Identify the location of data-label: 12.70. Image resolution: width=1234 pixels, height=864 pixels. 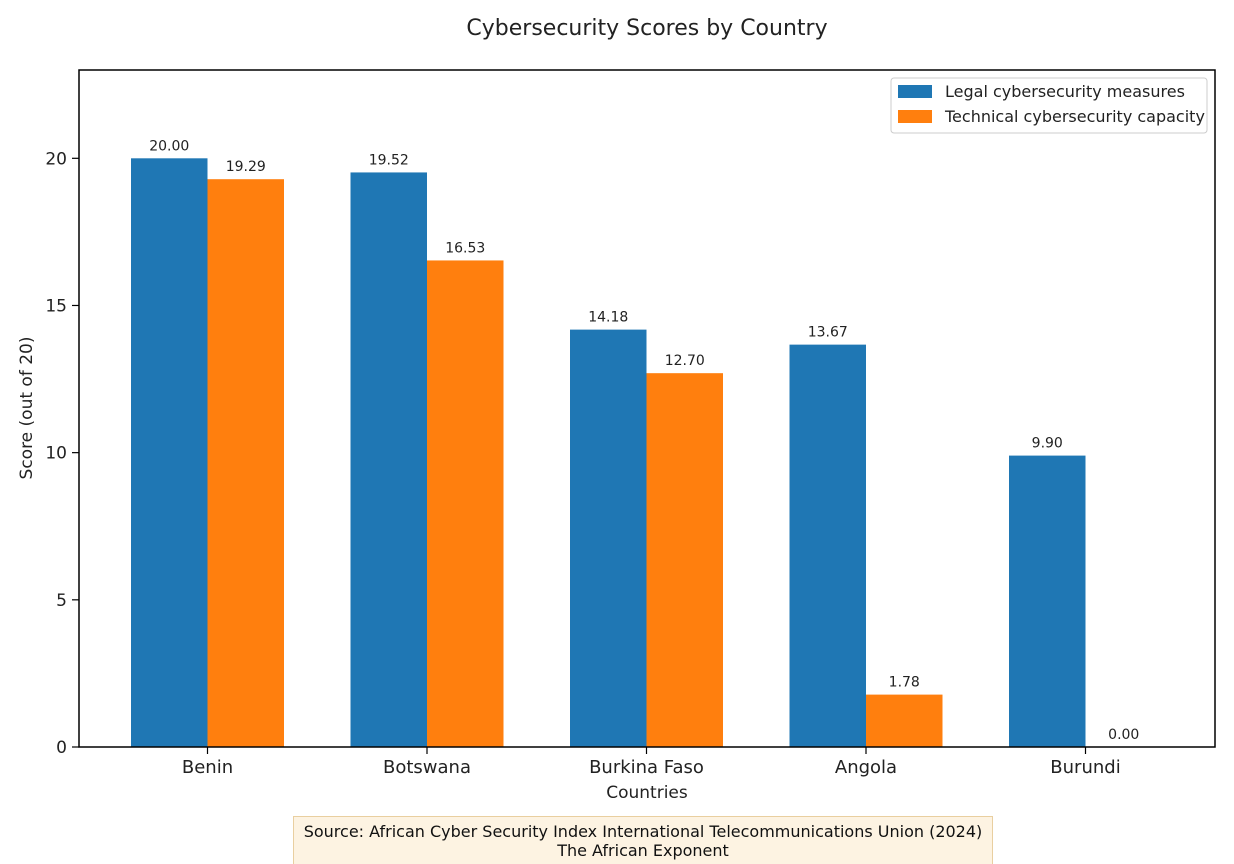
(685, 361).